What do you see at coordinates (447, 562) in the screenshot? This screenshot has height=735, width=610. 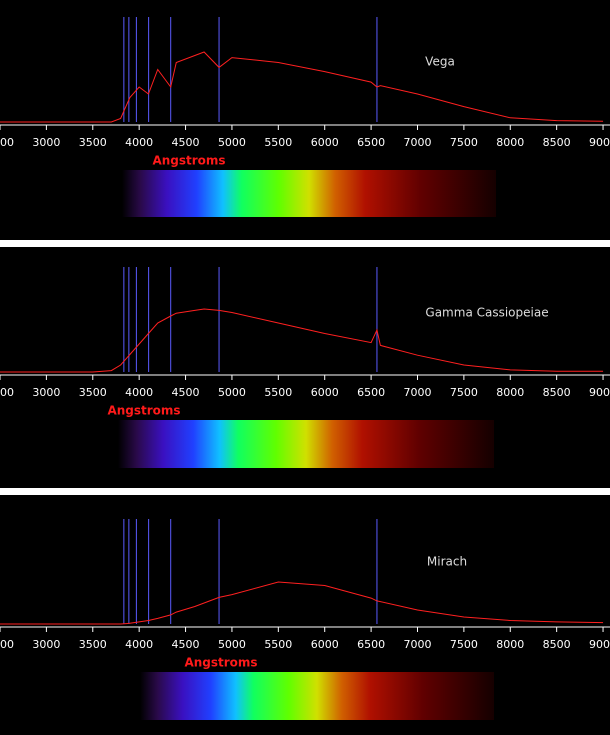 I see `chart-title: Mirach` at bounding box center [447, 562].